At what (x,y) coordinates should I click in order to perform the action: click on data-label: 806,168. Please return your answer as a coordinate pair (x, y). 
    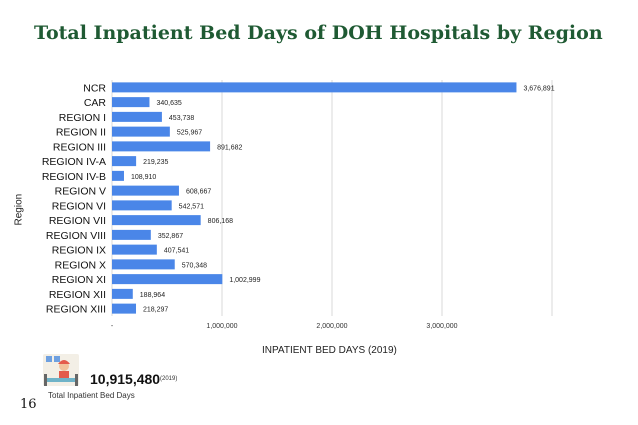
    Looking at the image, I should click on (220, 221).